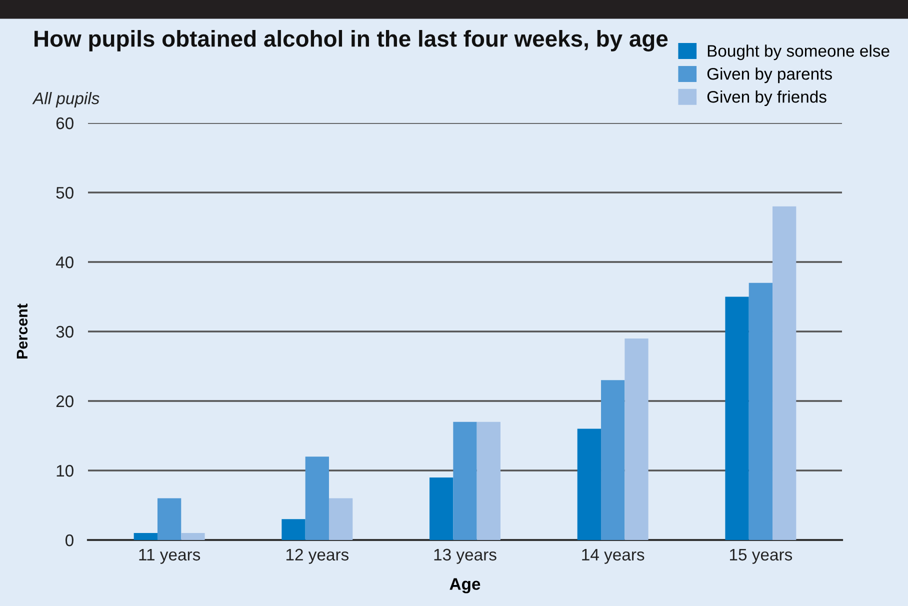  I want to click on y-tick-label: 20, so click(65, 401).